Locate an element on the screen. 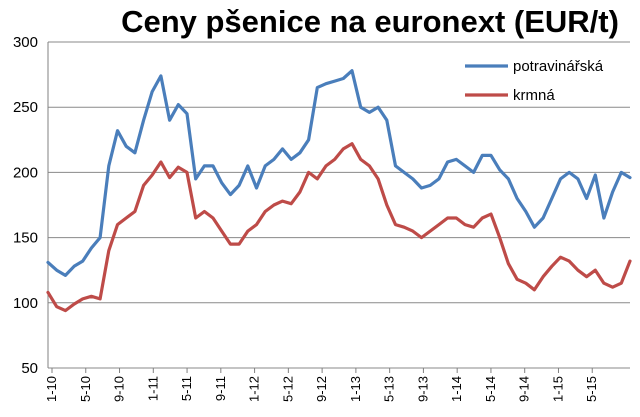 The height and width of the screenshot is (417, 640). x-tick-label: 1-15 is located at coordinates (557, 389).